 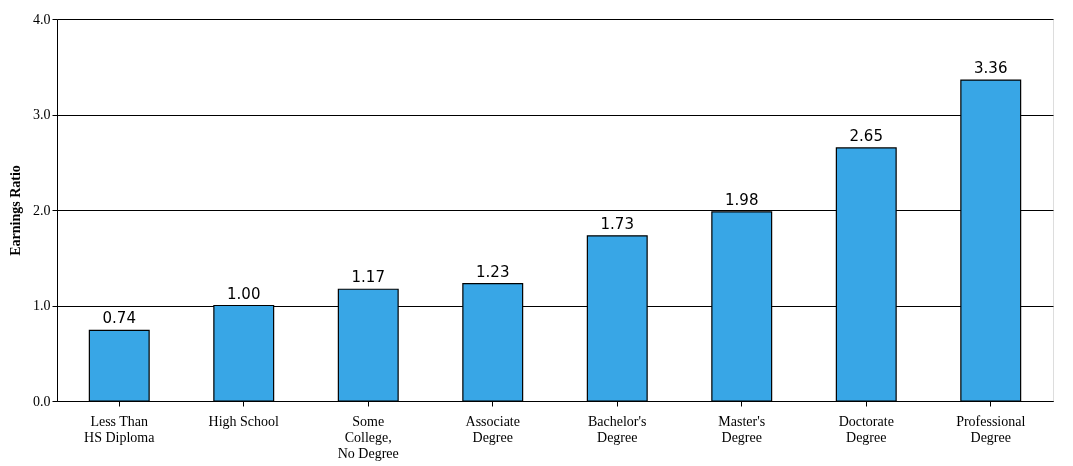 What do you see at coordinates (368, 437) in the screenshot?
I see `x-tick-label: Some College, No Degree` at bounding box center [368, 437].